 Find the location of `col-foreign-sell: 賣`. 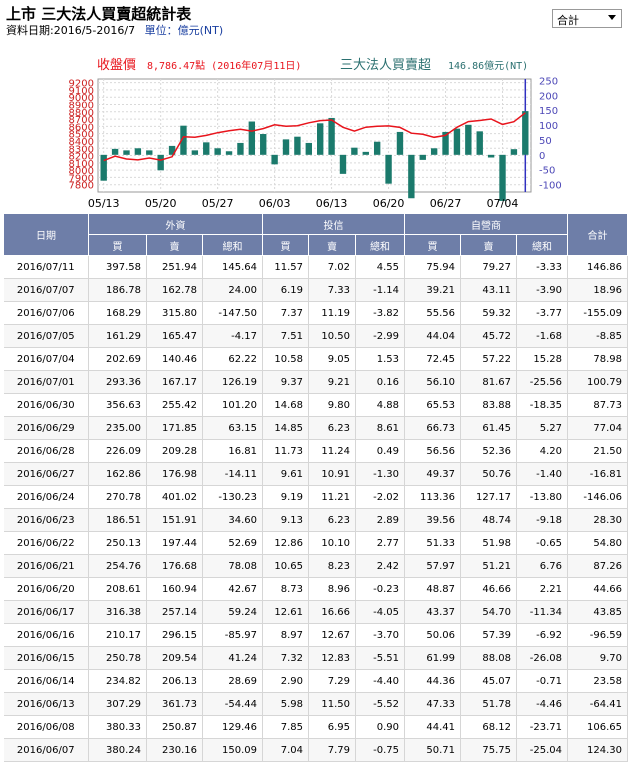

col-foreign-sell: 賣 is located at coordinates (174, 245).